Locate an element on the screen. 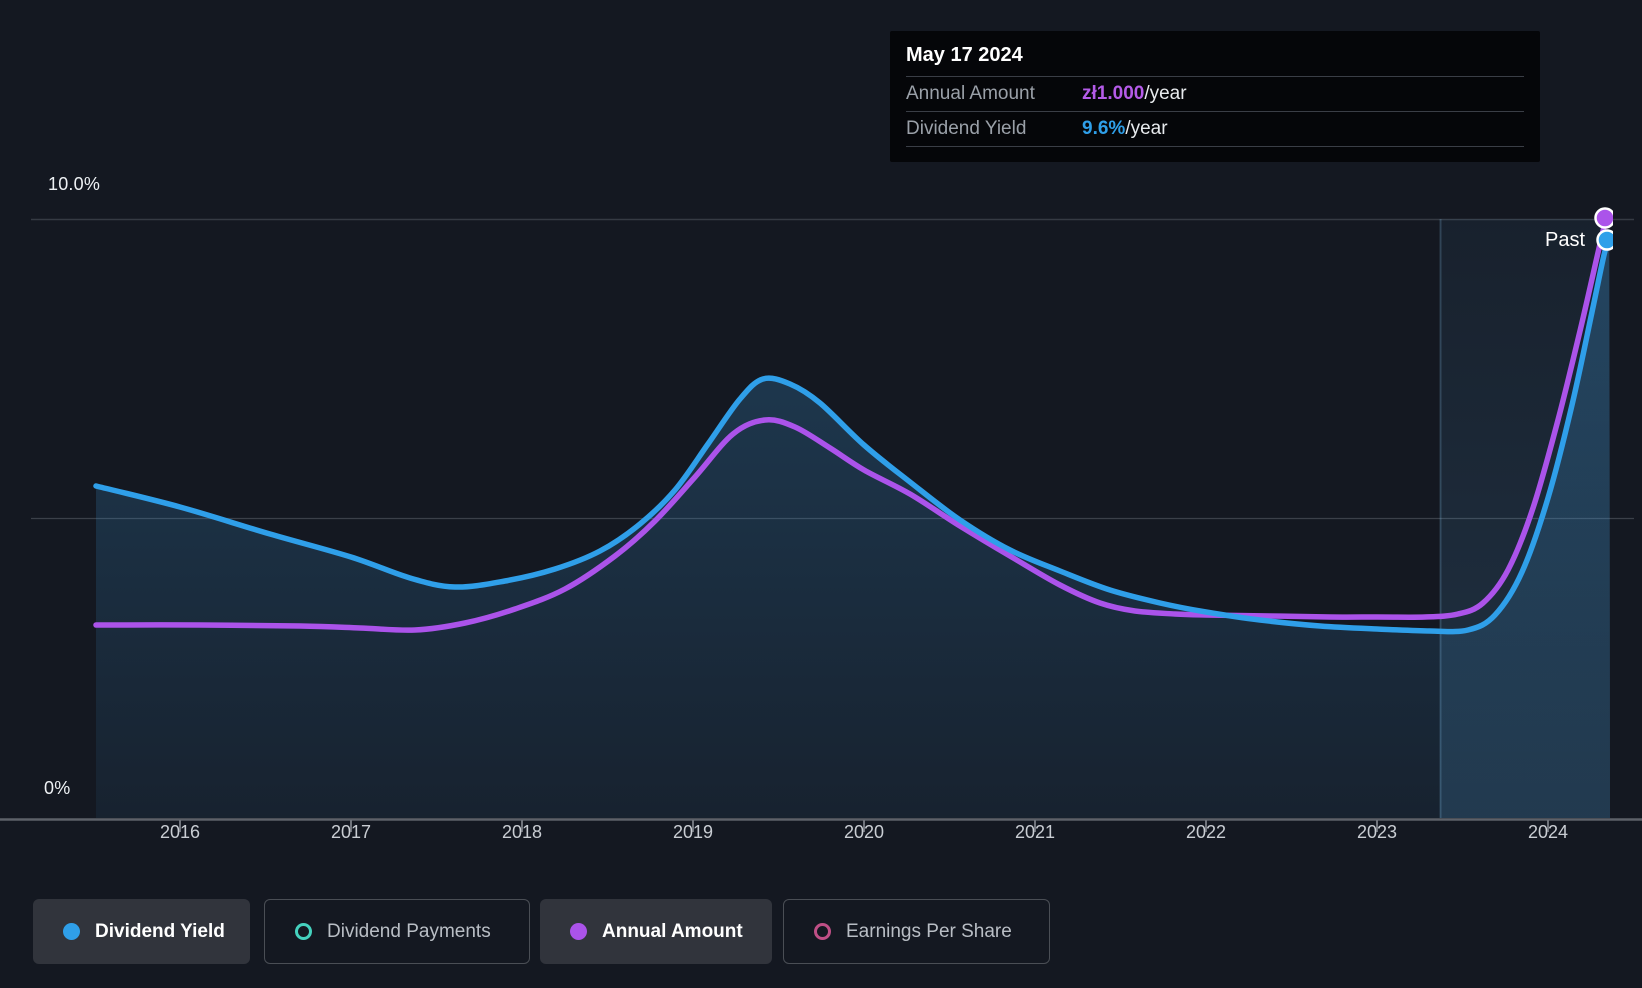 This screenshot has width=1642, height=988. dividend-yield-end-marker is located at coordinates (1604, 240).